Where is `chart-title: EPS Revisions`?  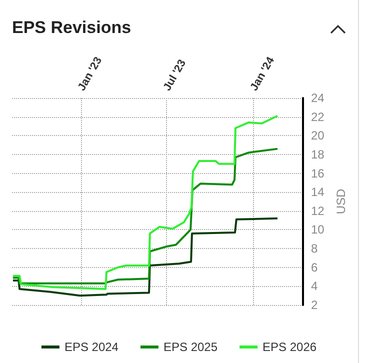
chart-title: EPS Revisions is located at coordinates (72, 28).